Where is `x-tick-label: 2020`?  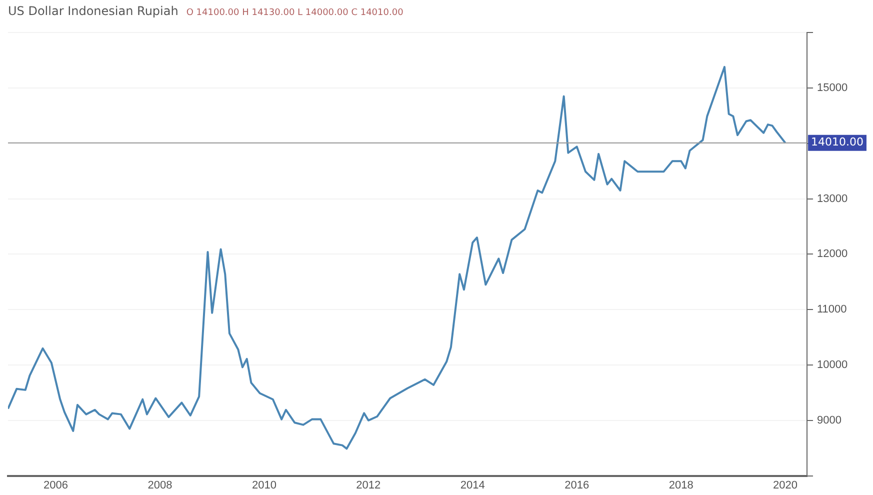
x-tick-label: 2020 is located at coordinates (785, 485).